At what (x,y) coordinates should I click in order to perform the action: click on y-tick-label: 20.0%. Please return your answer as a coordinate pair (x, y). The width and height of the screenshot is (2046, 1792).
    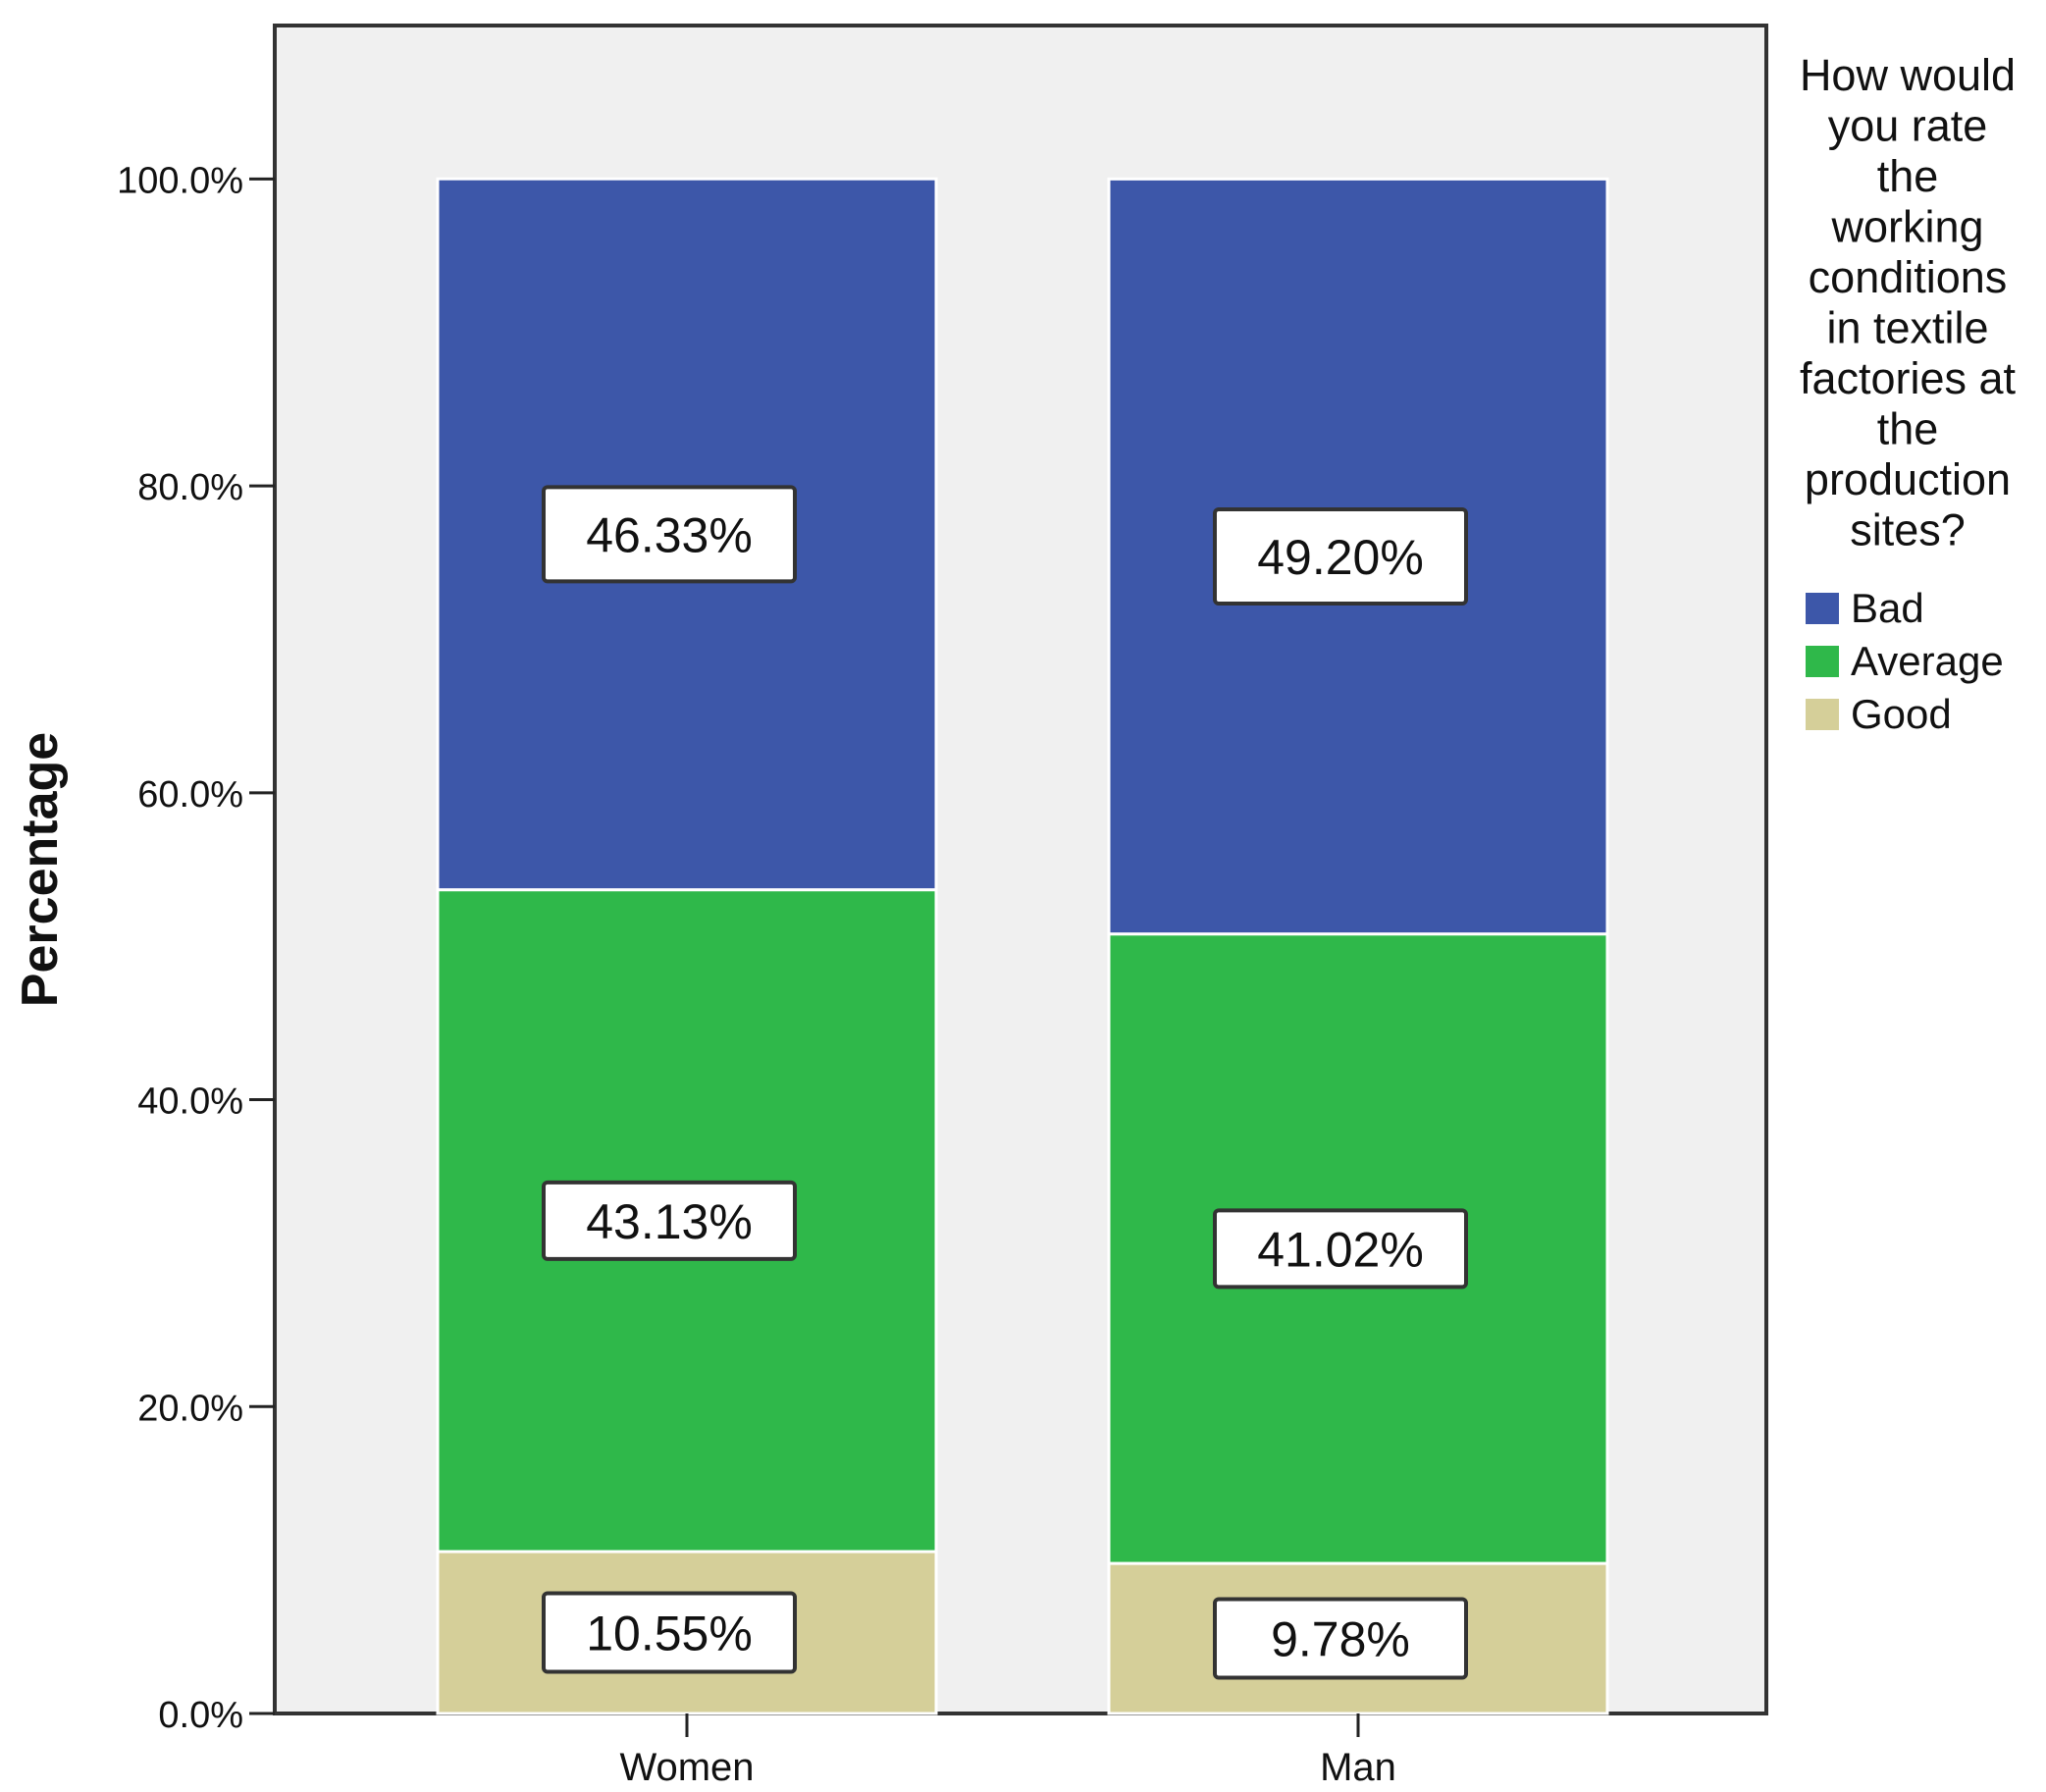
    Looking at the image, I should click on (190, 1408).